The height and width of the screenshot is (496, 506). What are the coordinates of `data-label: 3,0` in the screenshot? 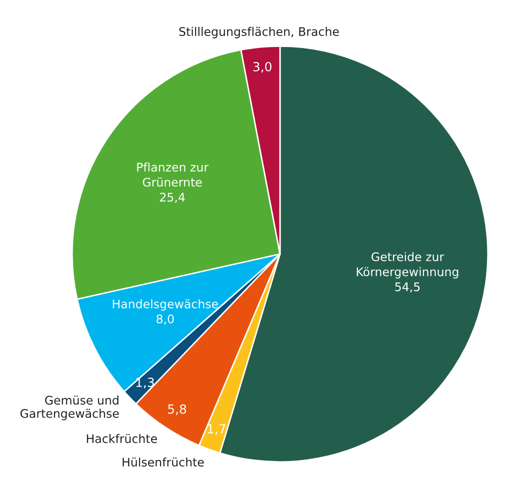 It's located at (262, 67).